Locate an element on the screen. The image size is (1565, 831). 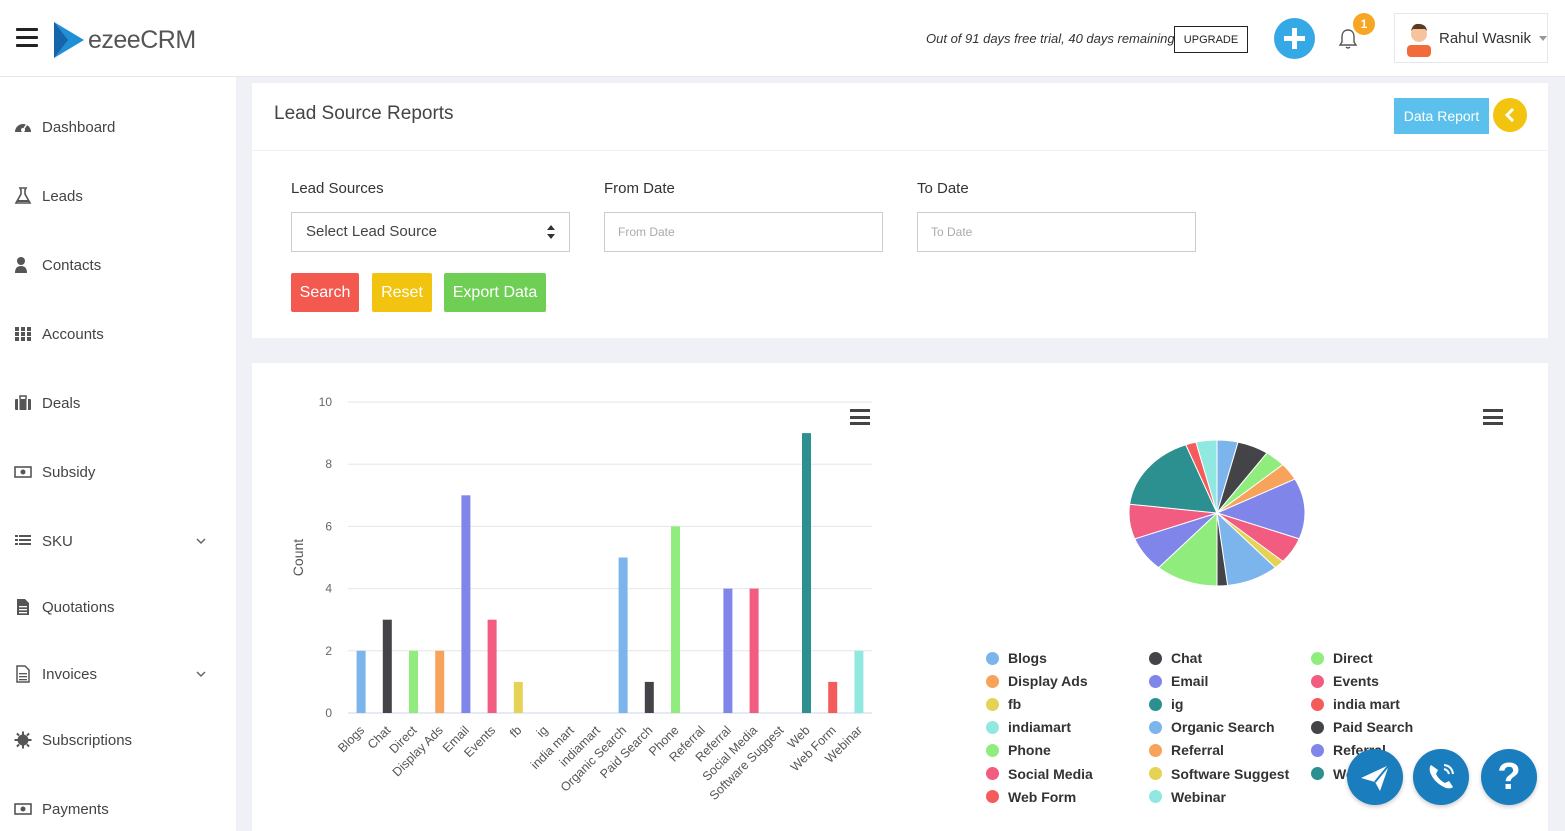
legend-item: ig is located at coordinates (1166, 704).